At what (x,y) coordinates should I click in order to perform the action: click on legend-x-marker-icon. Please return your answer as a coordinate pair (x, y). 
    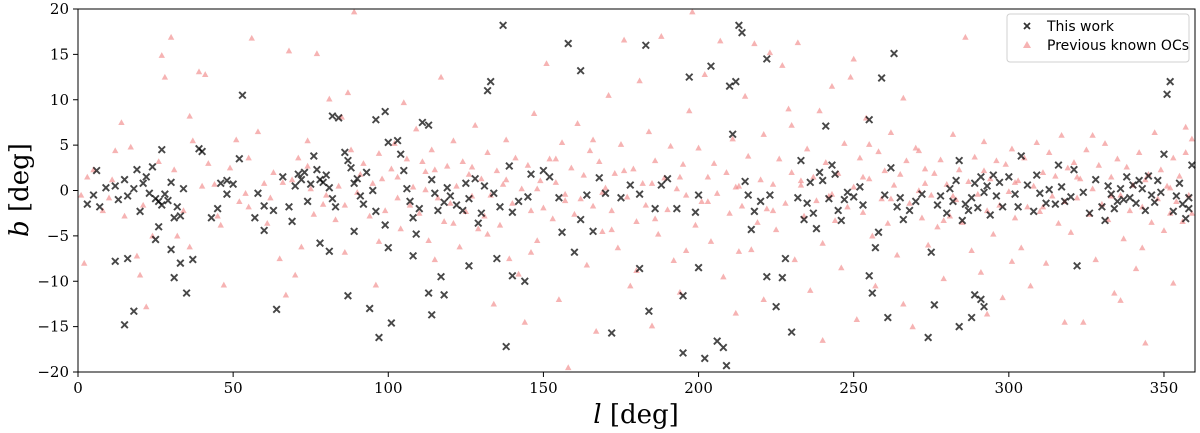
    Looking at the image, I should click on (1027, 26).